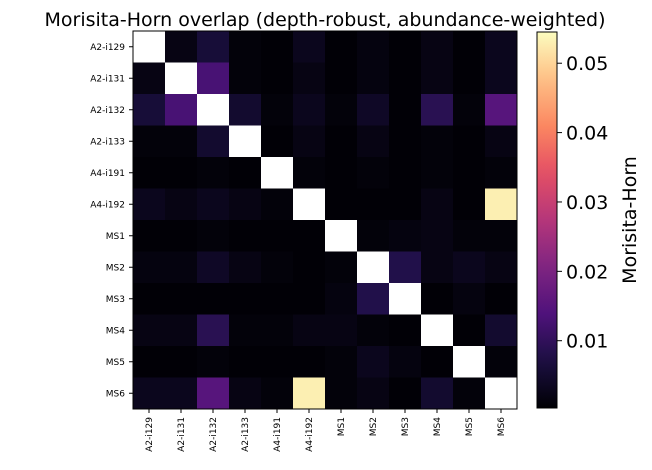 This screenshot has width=652, height=470. What do you see at coordinates (115, 300) in the screenshot?
I see `row-label: MS3` at bounding box center [115, 300].